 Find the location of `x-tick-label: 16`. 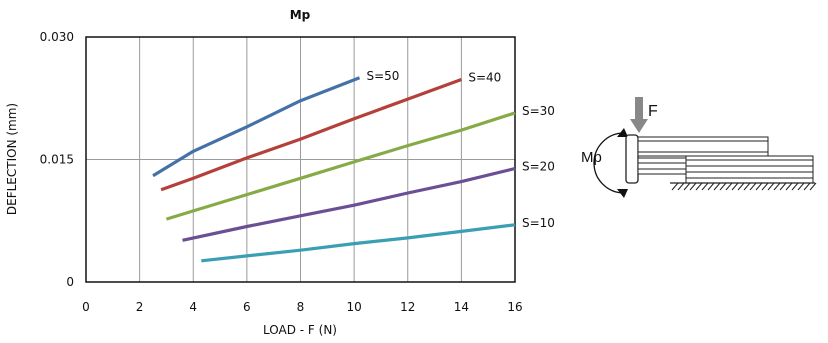

x-tick-label: 16 is located at coordinates (514, 307).